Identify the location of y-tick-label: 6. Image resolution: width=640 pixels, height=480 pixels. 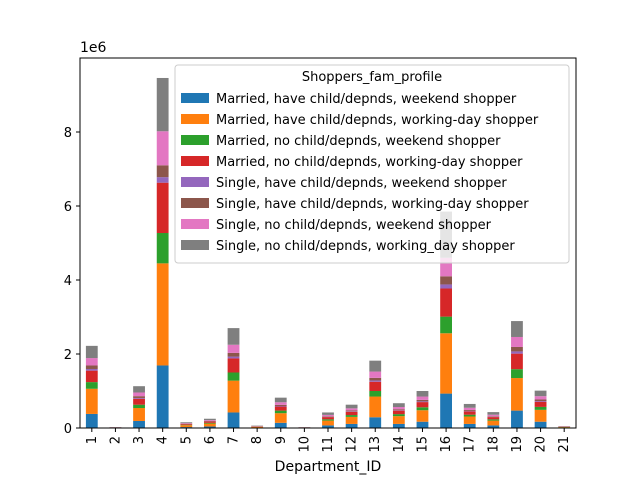
(68, 207).